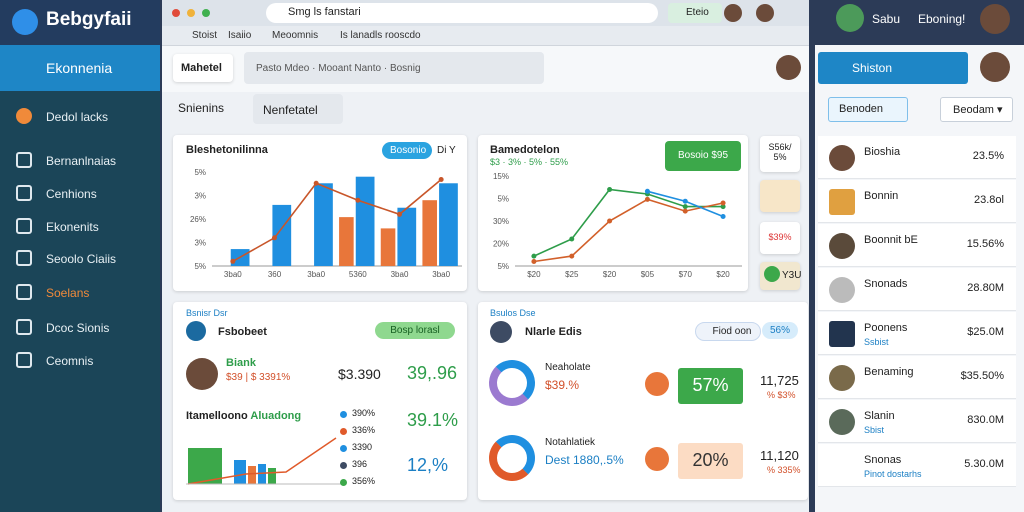 The image size is (1024, 512). I want to click on card-title: Nlarle Edis, so click(553, 332).